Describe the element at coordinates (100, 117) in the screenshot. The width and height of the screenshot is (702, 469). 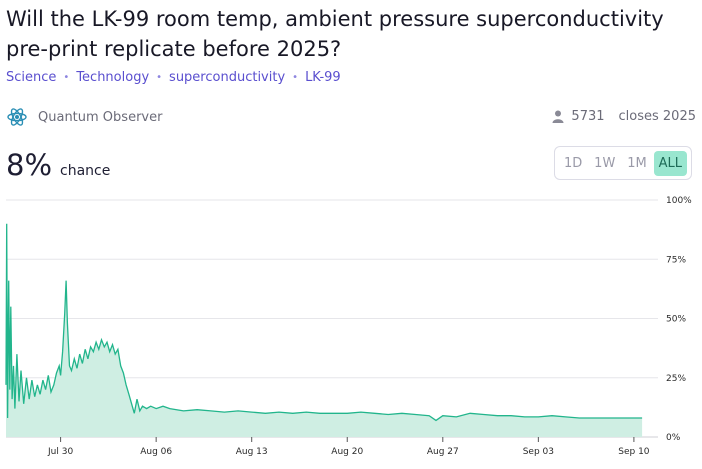
I see `creator-name: Quantum Observer` at that location.